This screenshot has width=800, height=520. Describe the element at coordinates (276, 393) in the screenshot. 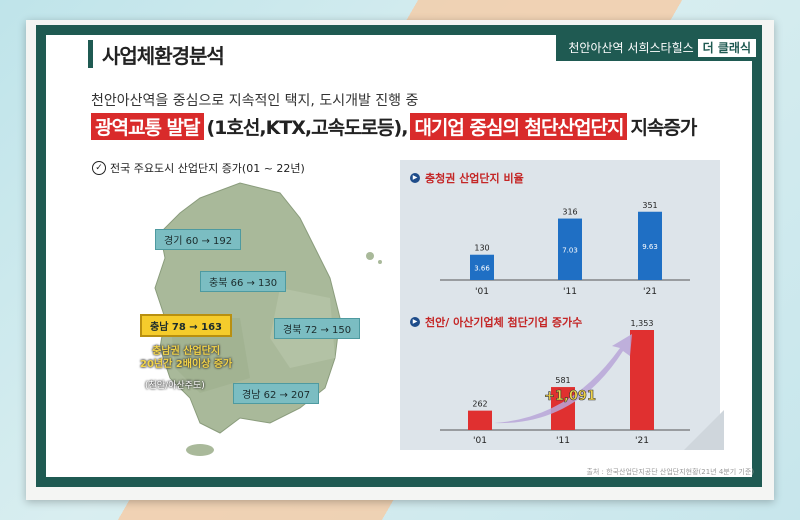

I see `region-gyeongnam: 경남 62 → 207` at that location.